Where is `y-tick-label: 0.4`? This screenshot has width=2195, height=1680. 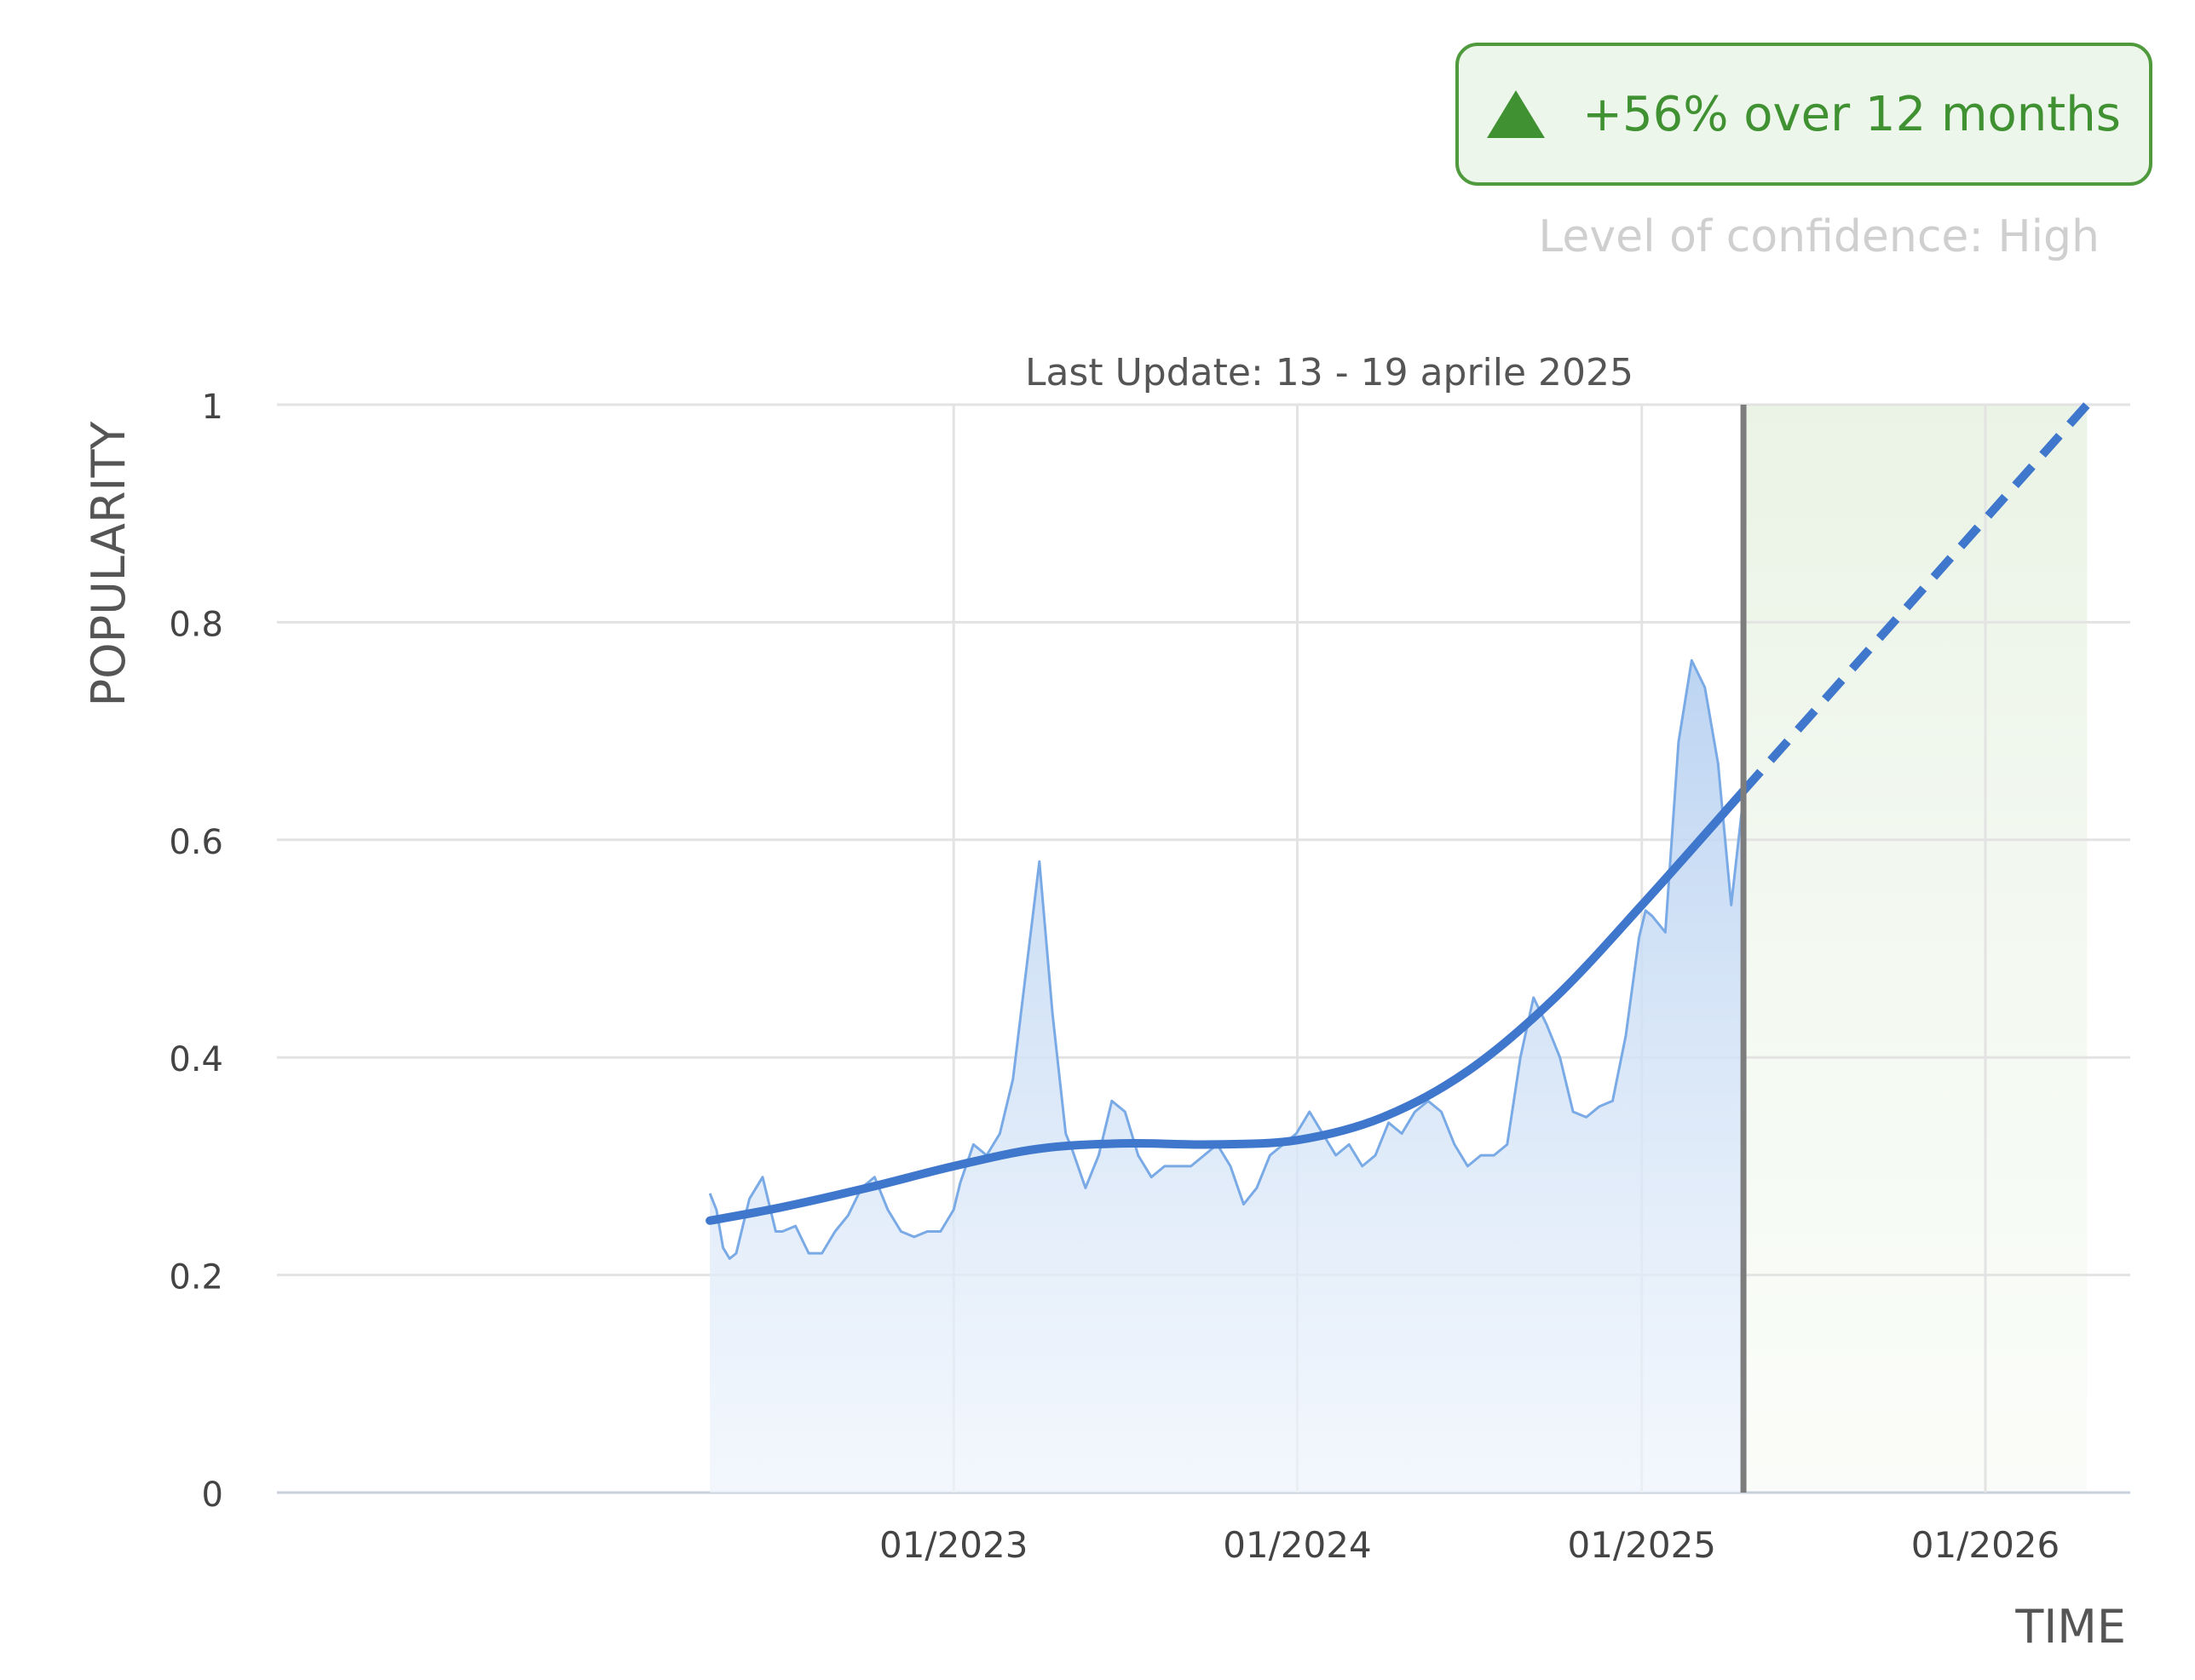 y-tick-label: 0.4 is located at coordinates (196, 1060).